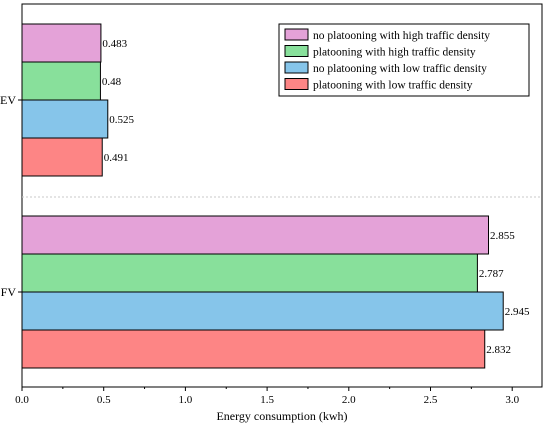 The width and height of the screenshot is (550, 426). What do you see at coordinates (349, 400) in the screenshot?
I see `x-tick-label: 2.0` at bounding box center [349, 400].